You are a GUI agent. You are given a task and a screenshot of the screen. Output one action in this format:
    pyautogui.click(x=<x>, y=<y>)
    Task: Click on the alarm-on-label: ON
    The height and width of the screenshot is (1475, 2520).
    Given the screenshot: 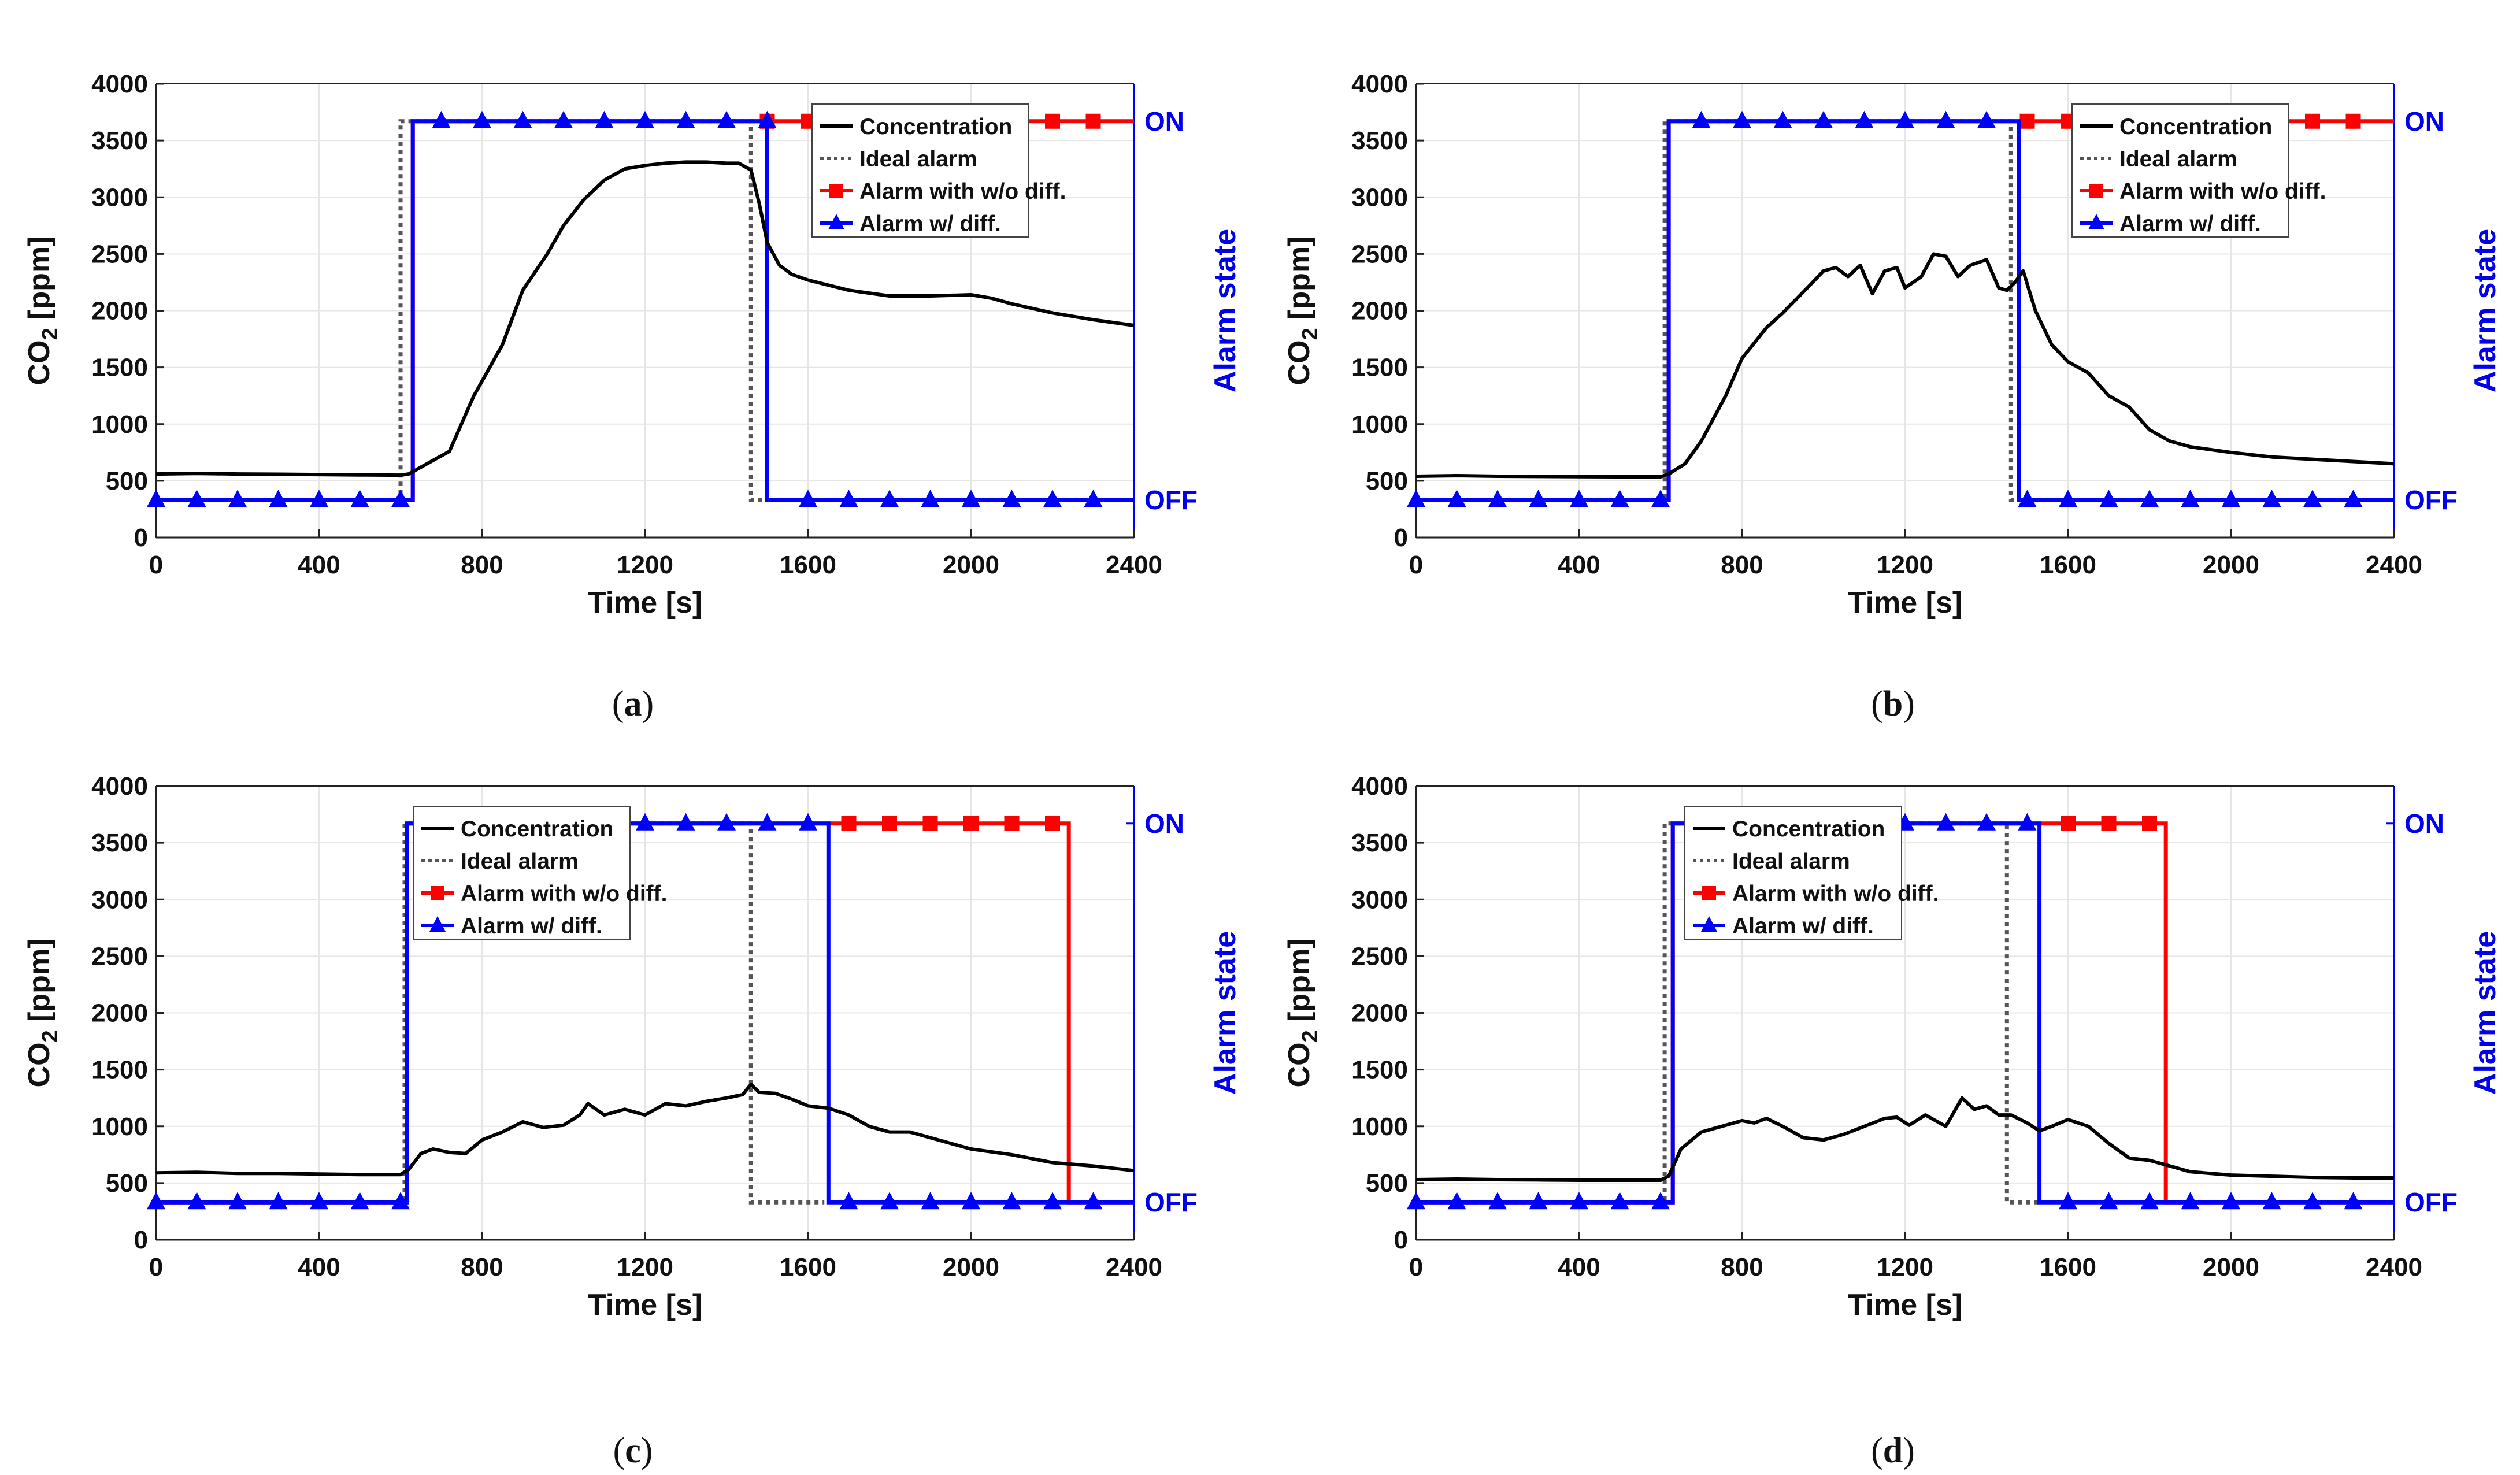 What is the action you would take?
    pyautogui.click(x=1164, y=121)
    